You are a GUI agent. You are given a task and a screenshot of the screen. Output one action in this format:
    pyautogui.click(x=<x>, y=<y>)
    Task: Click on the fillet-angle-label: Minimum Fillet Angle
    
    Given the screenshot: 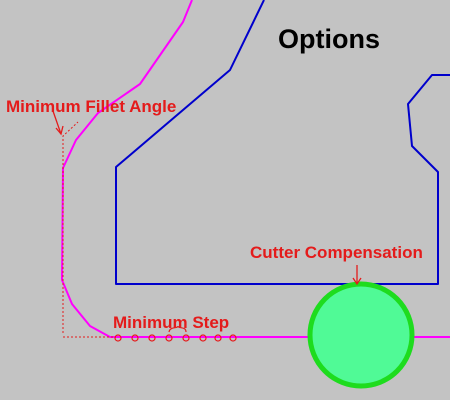 What is the action you would take?
    pyautogui.click(x=91, y=106)
    